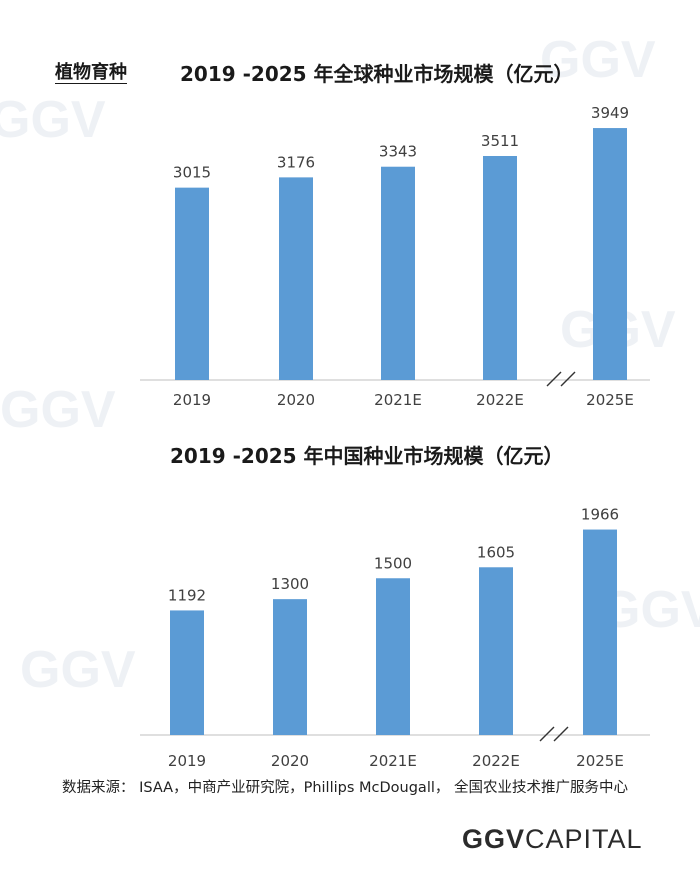  Describe the element at coordinates (290, 584) in the screenshot. I see `data-label-2020: 1300` at that location.